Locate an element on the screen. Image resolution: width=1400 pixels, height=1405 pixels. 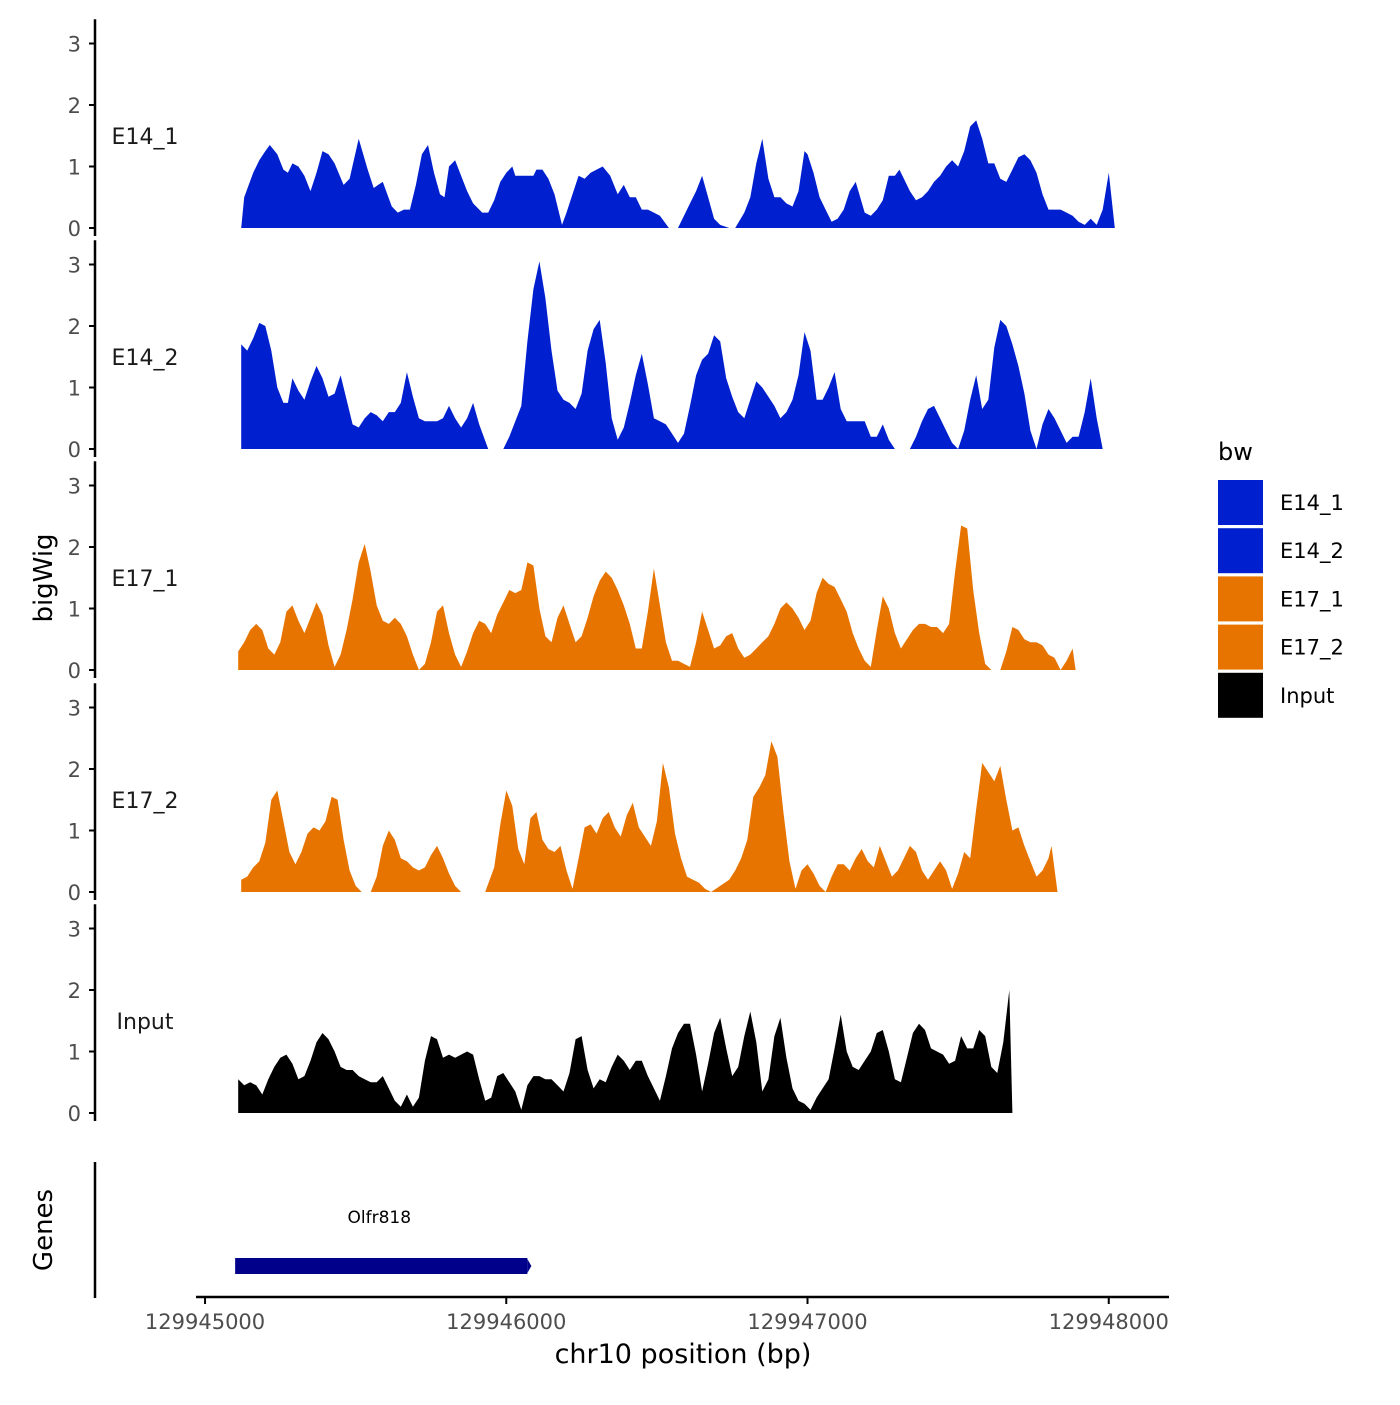
track-label: E14_2 is located at coordinates (145, 358).